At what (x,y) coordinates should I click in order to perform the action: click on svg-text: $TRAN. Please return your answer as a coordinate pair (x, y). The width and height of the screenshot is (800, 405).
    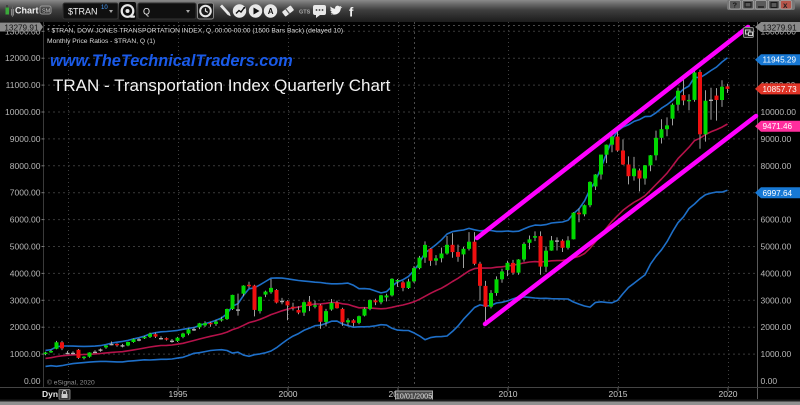
    Looking at the image, I should click on (83, 12).